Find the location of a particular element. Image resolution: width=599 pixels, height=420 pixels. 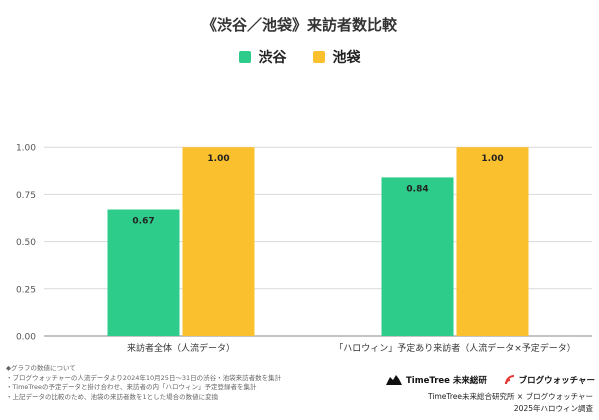

legend-swatch-ikebukuro is located at coordinates (318, 57).